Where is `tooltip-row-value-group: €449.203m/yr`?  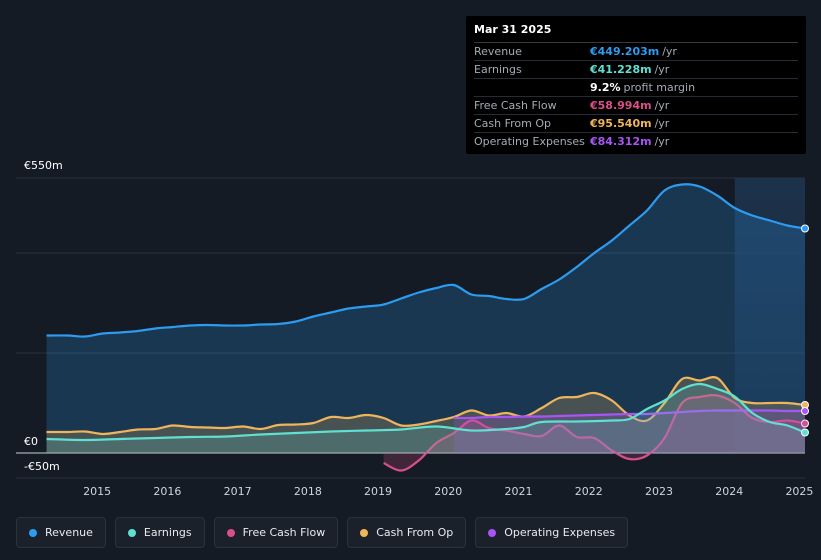
tooltip-row-value-group: €449.203m/yr is located at coordinates (633, 51).